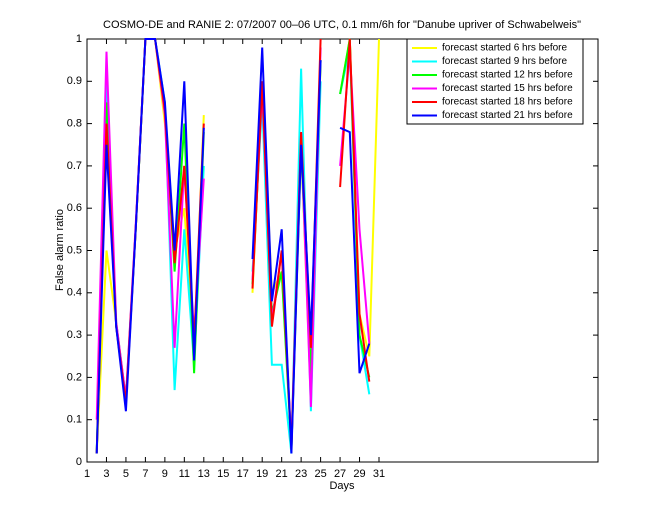  What do you see at coordinates (87, 474) in the screenshot?
I see `x-tick-label: 1` at bounding box center [87, 474].